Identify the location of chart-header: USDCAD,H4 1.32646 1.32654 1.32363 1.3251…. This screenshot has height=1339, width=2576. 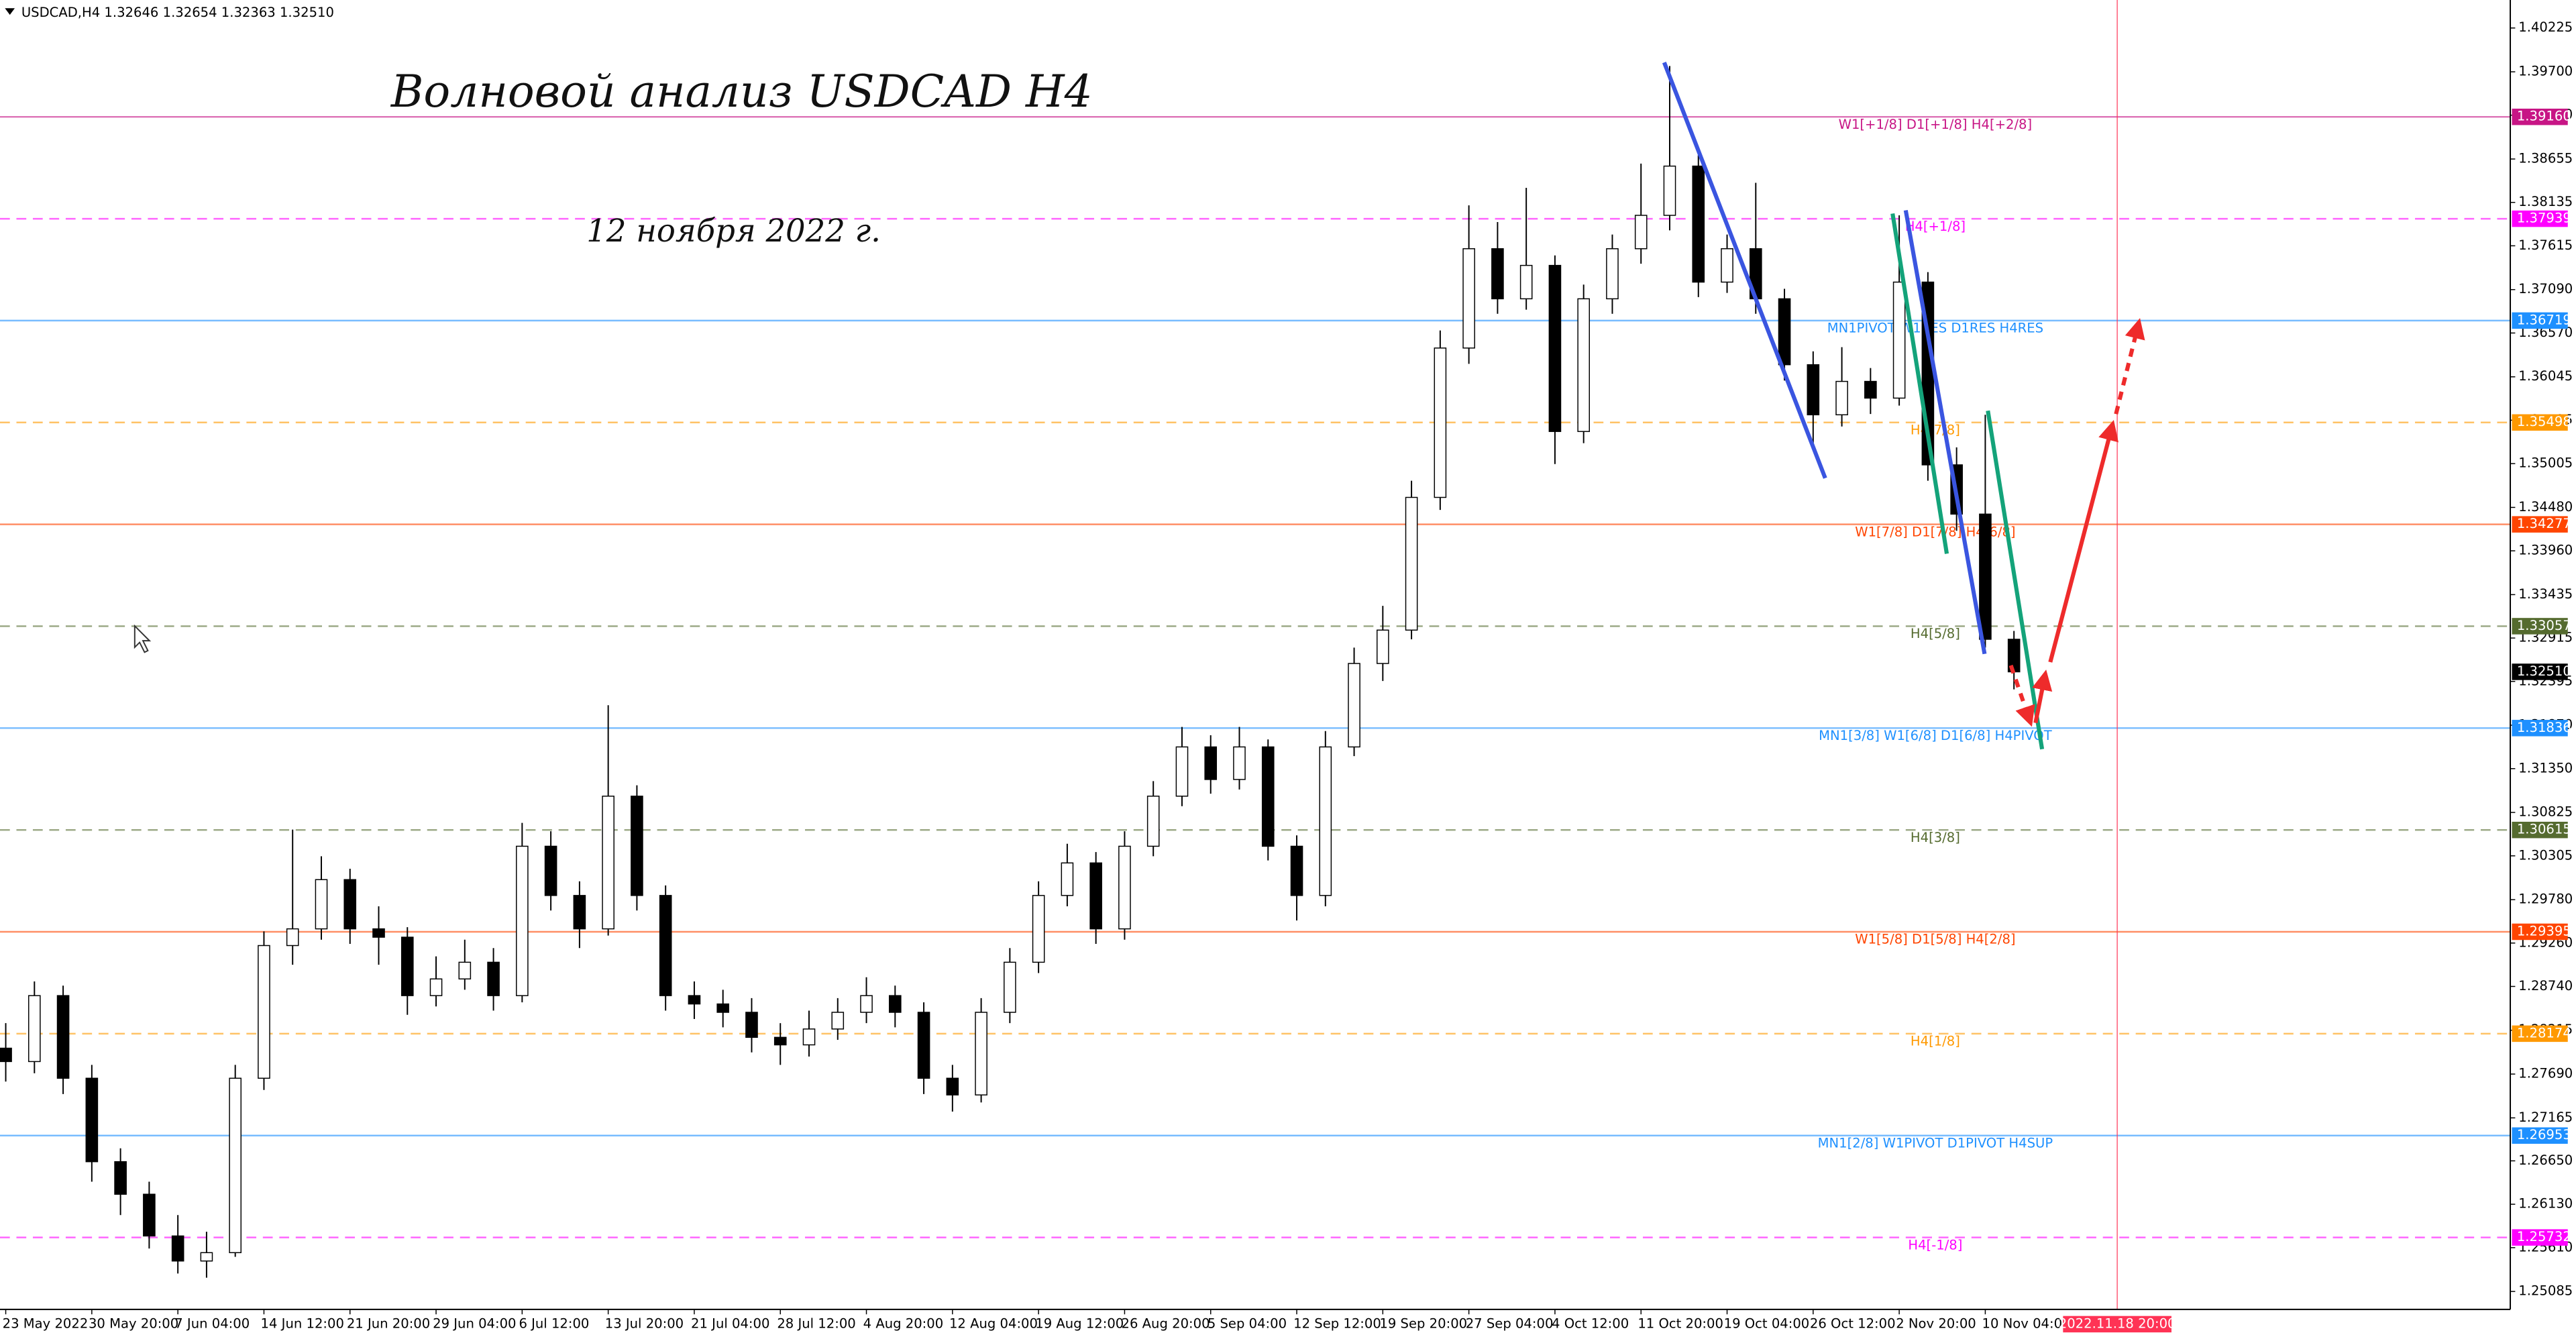
(177, 12).